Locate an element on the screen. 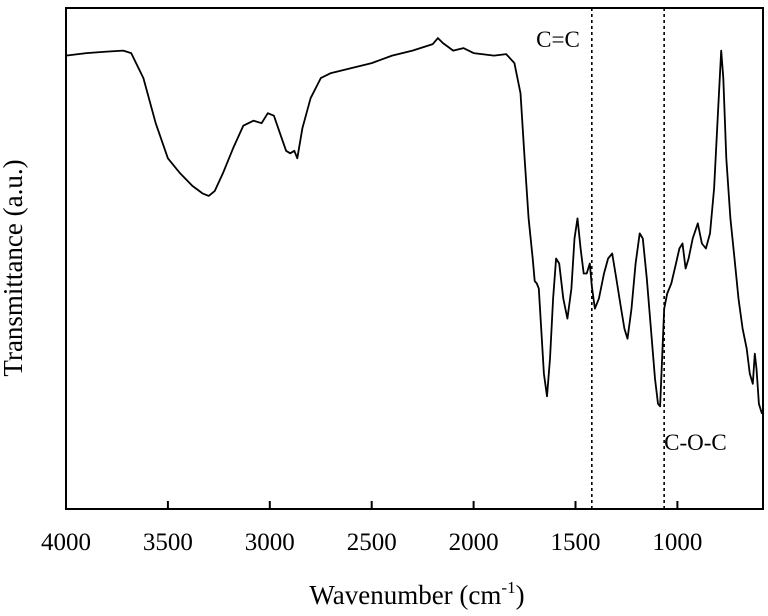 The image size is (768, 616). x-tick-label: 1000 is located at coordinates (677, 542).